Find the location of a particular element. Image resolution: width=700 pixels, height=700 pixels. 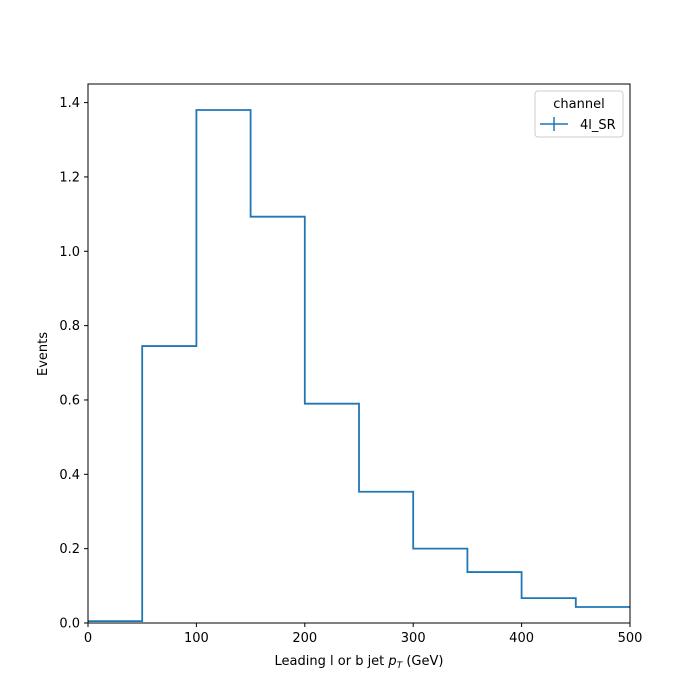

y-tick-label: 1.4 is located at coordinates (69, 103).